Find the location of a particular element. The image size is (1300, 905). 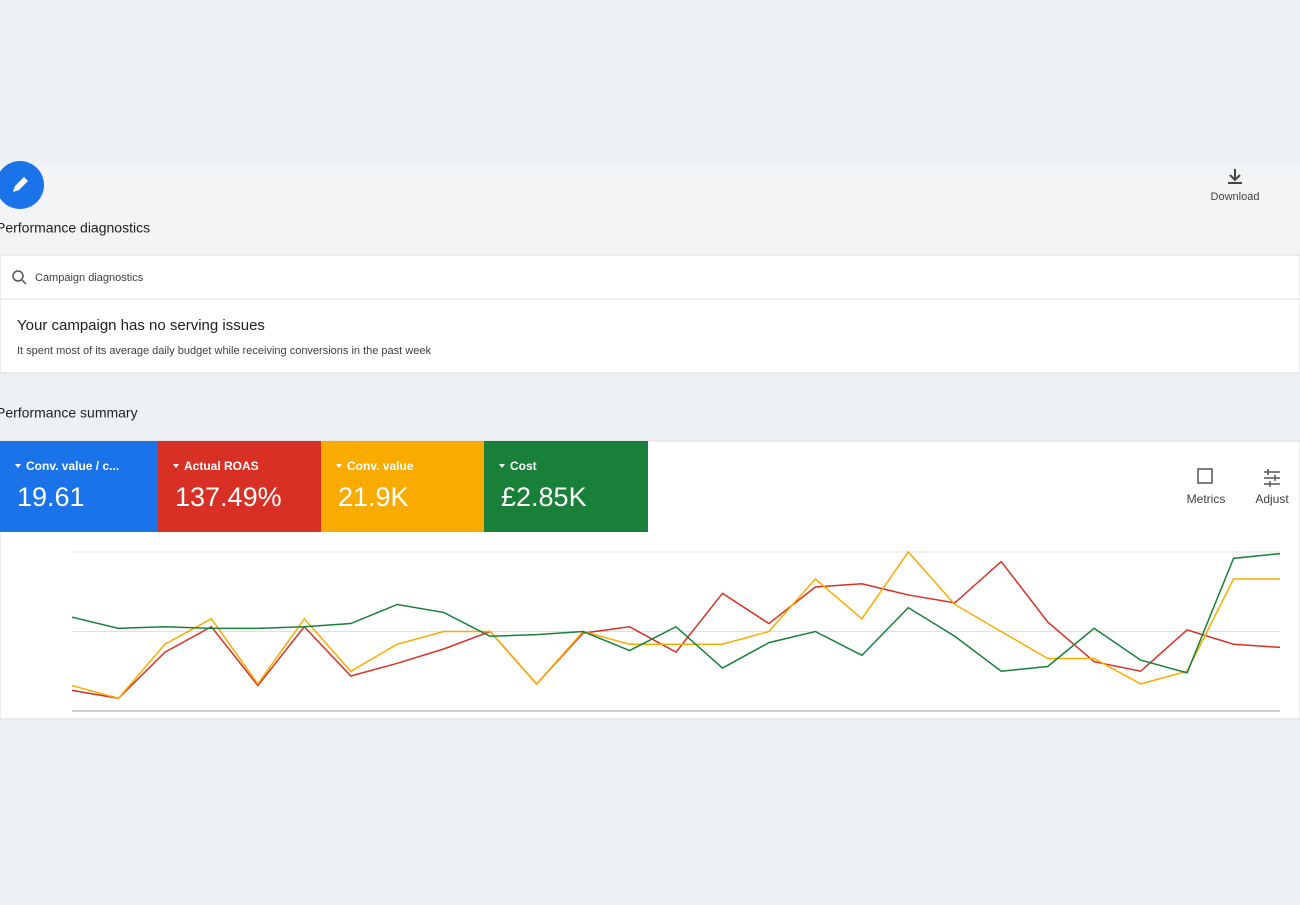

section-title: Performance diagnostics is located at coordinates (75, 228).